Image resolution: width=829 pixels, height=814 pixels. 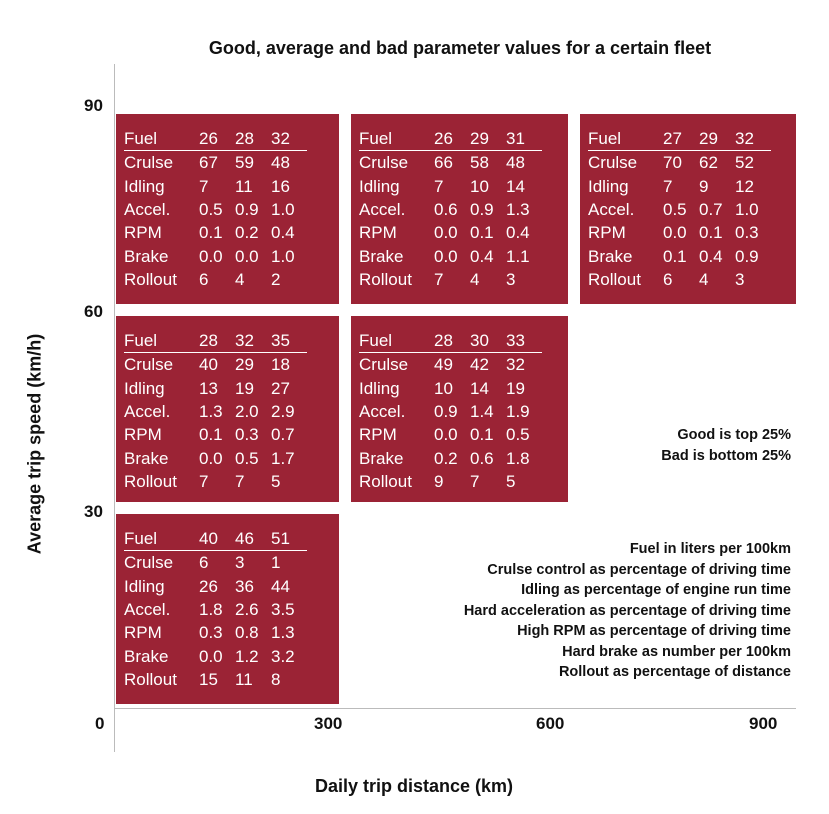 What do you see at coordinates (215, 341) in the screenshot?
I see `parameter-row: Fuel 28 32 35` at bounding box center [215, 341].